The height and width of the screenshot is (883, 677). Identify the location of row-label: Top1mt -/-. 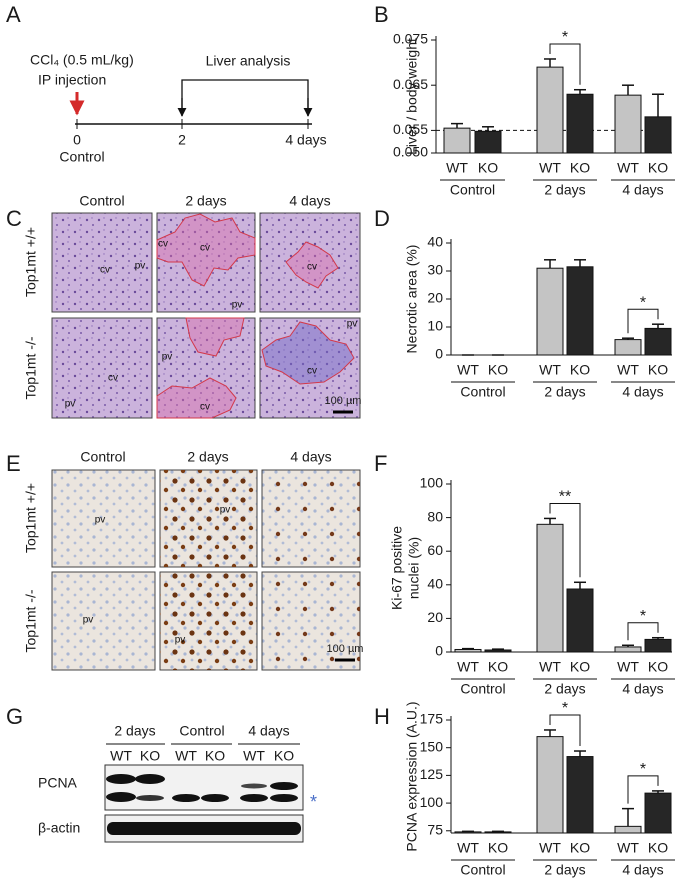
(31, 367).